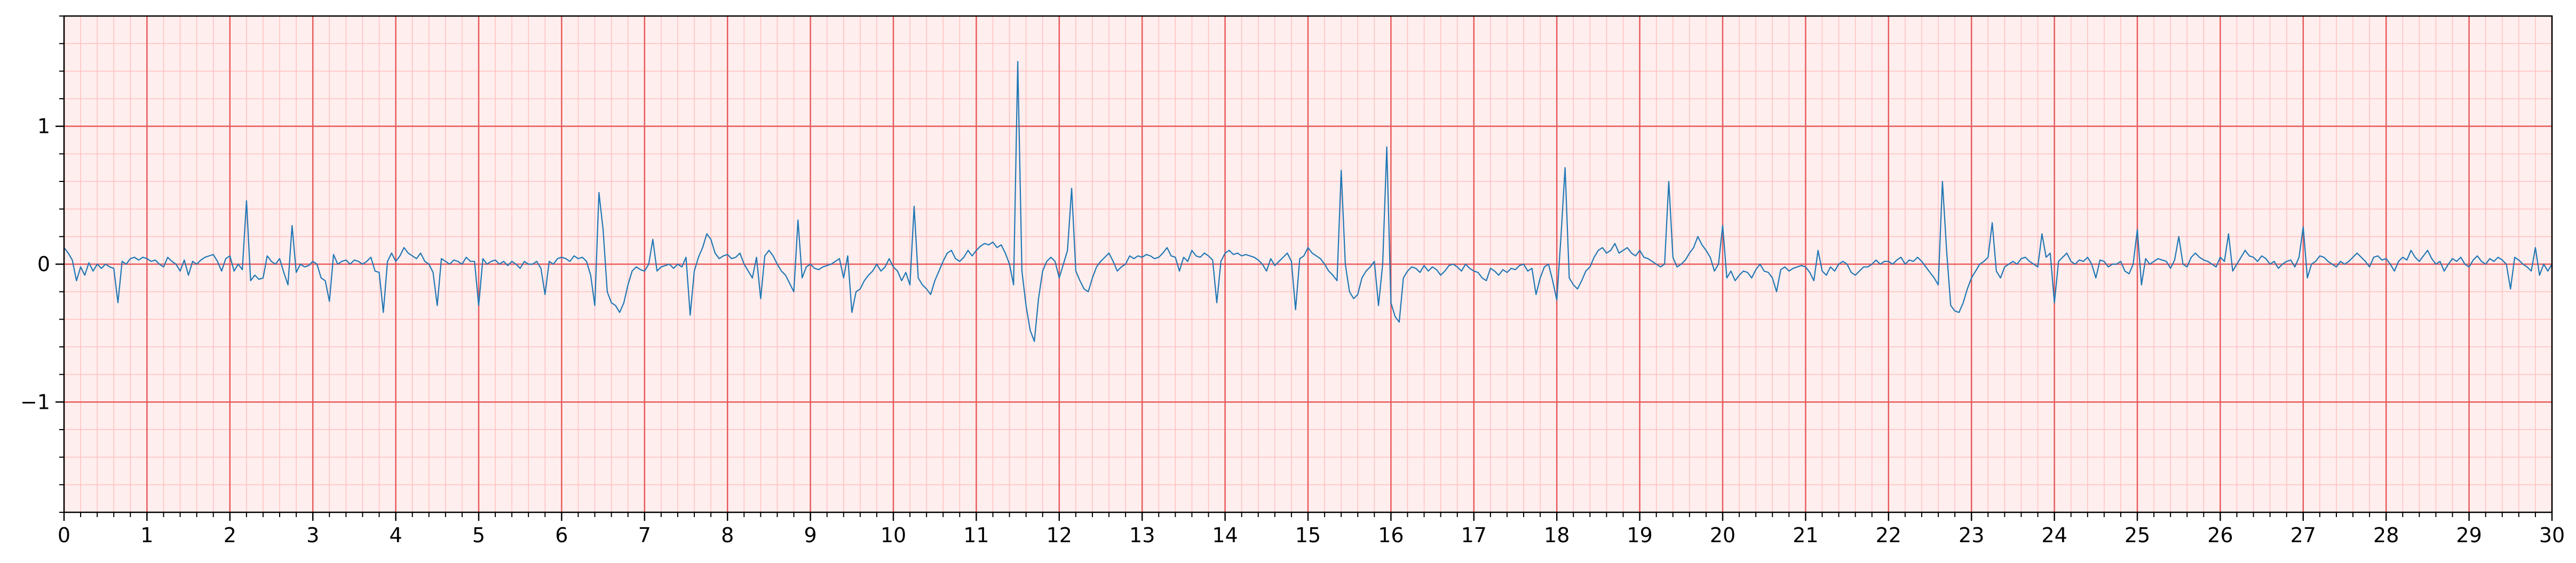  What do you see at coordinates (1805, 535) in the screenshot?
I see `x-tick-label: 21` at bounding box center [1805, 535].